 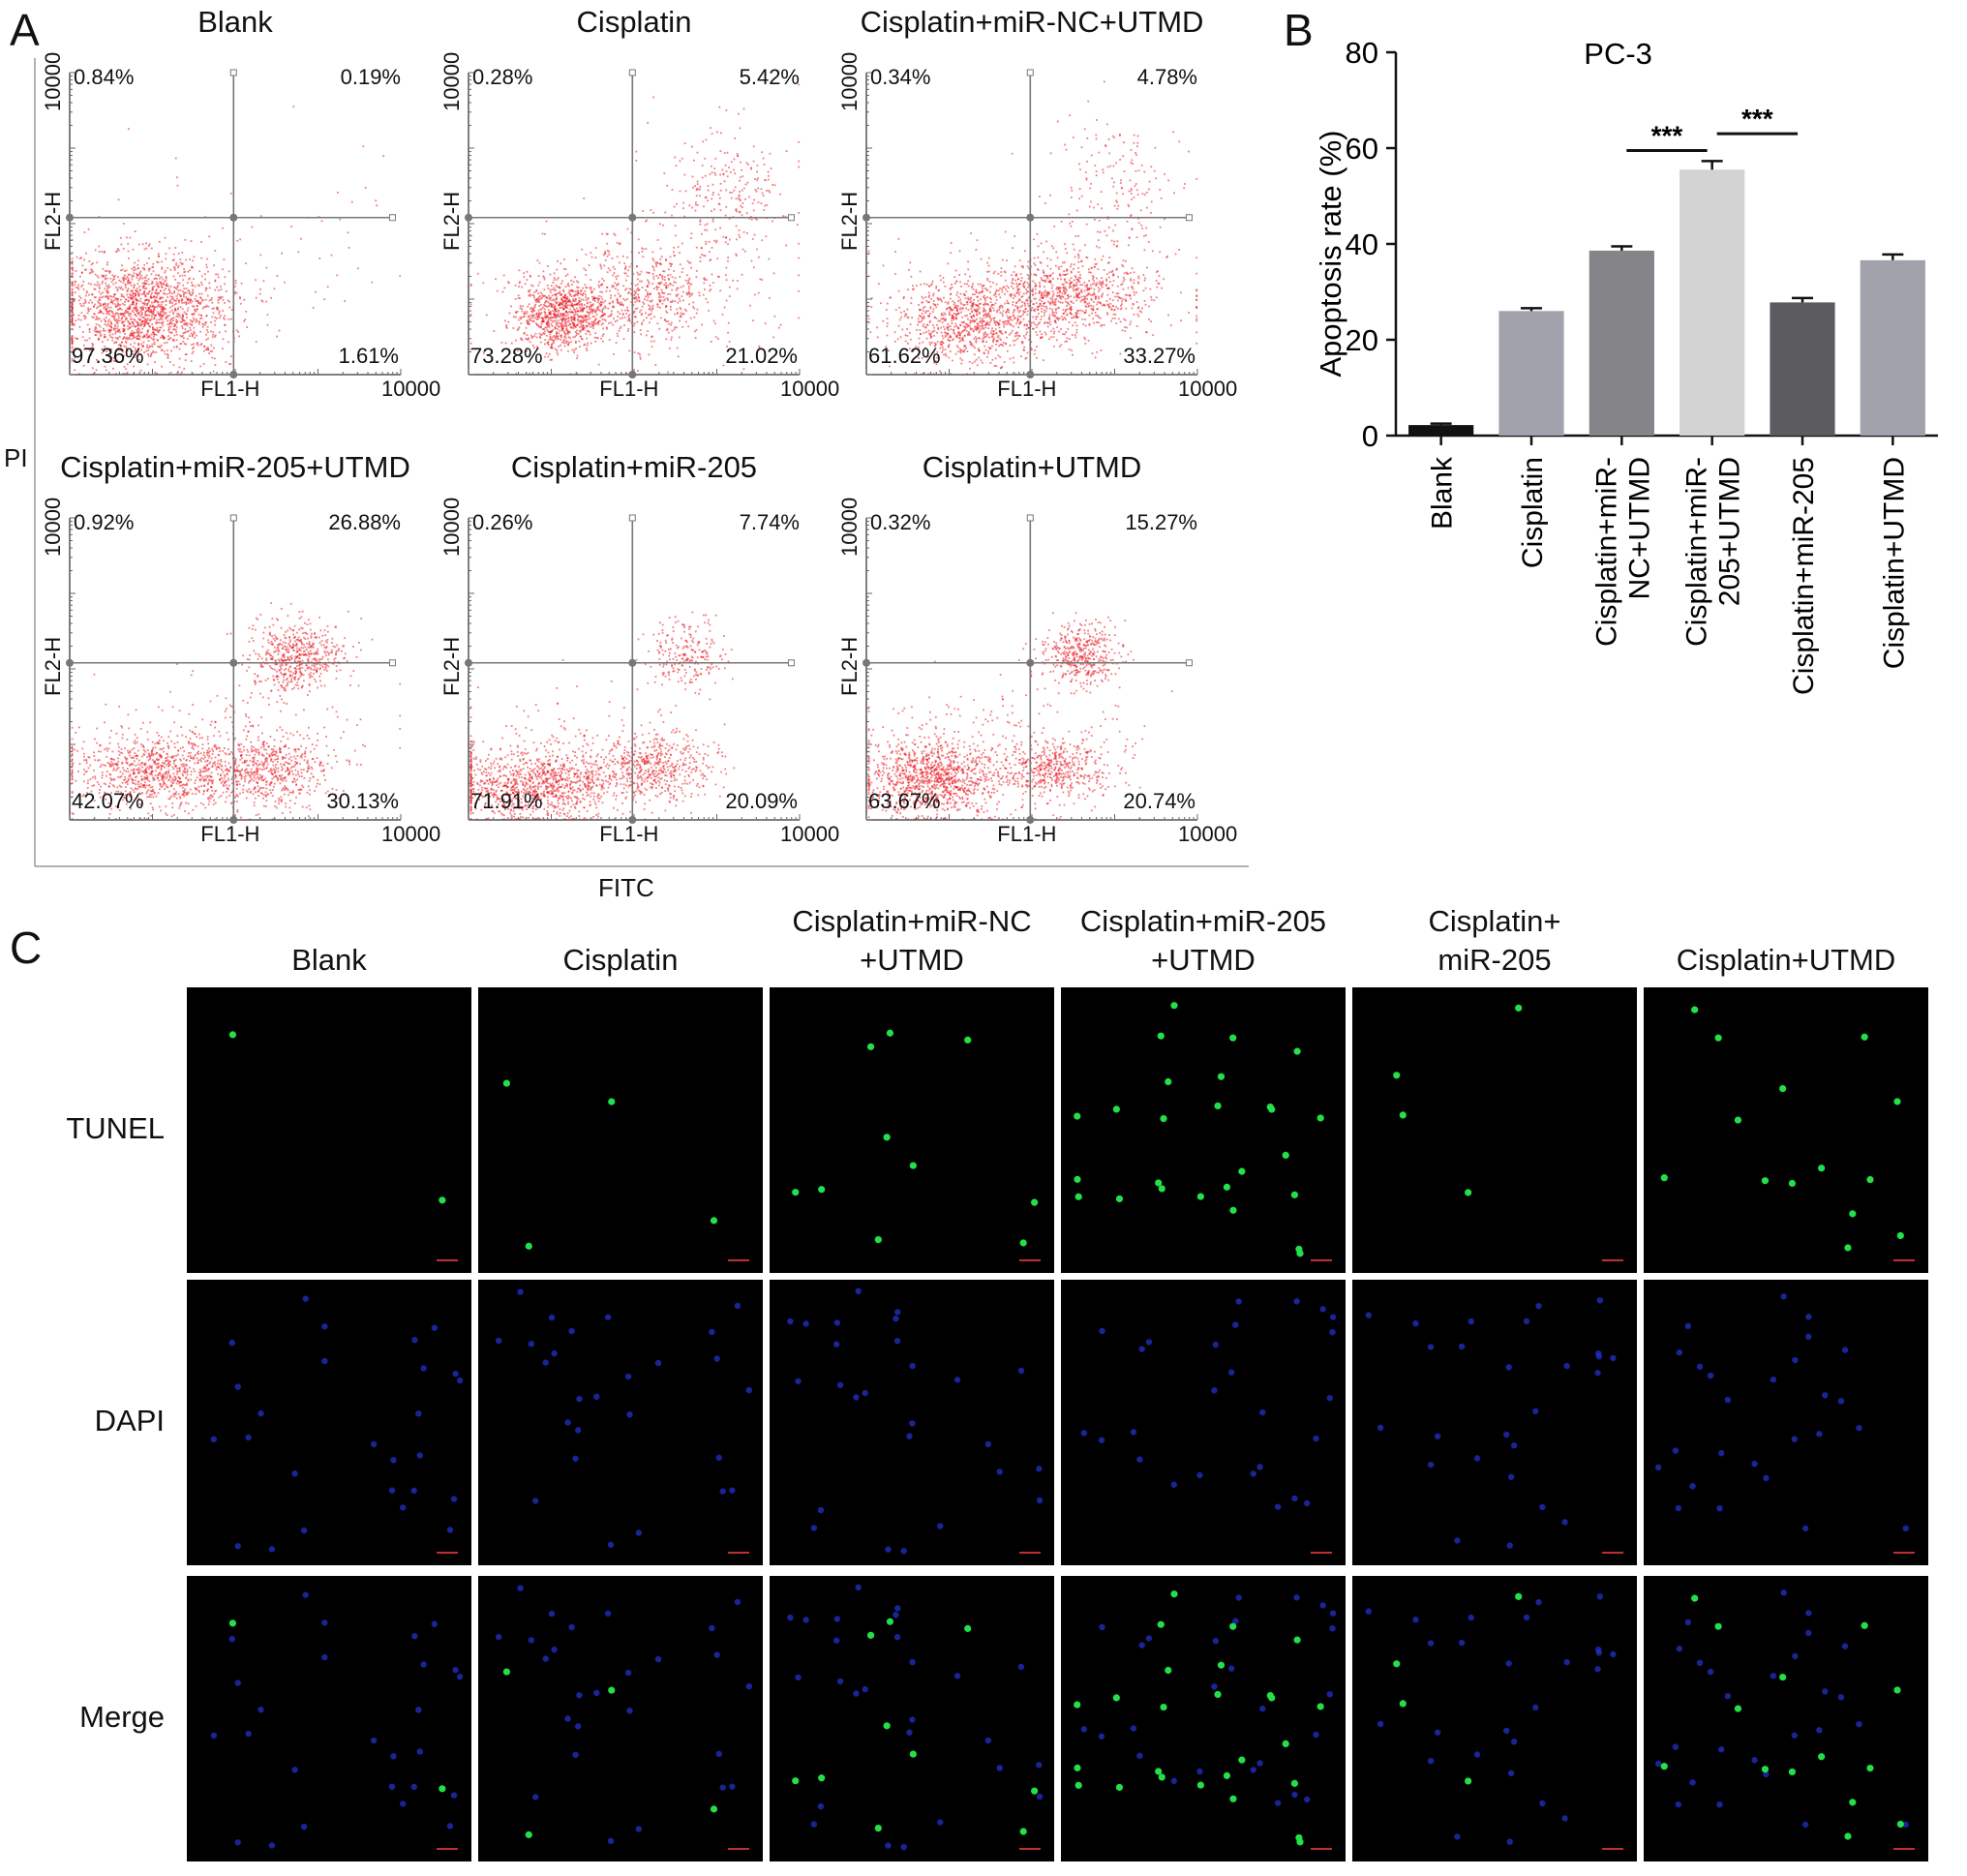 What do you see at coordinates (1494, 940) in the screenshot?
I see `column-header: Cisplatin+ miR-205` at bounding box center [1494, 940].